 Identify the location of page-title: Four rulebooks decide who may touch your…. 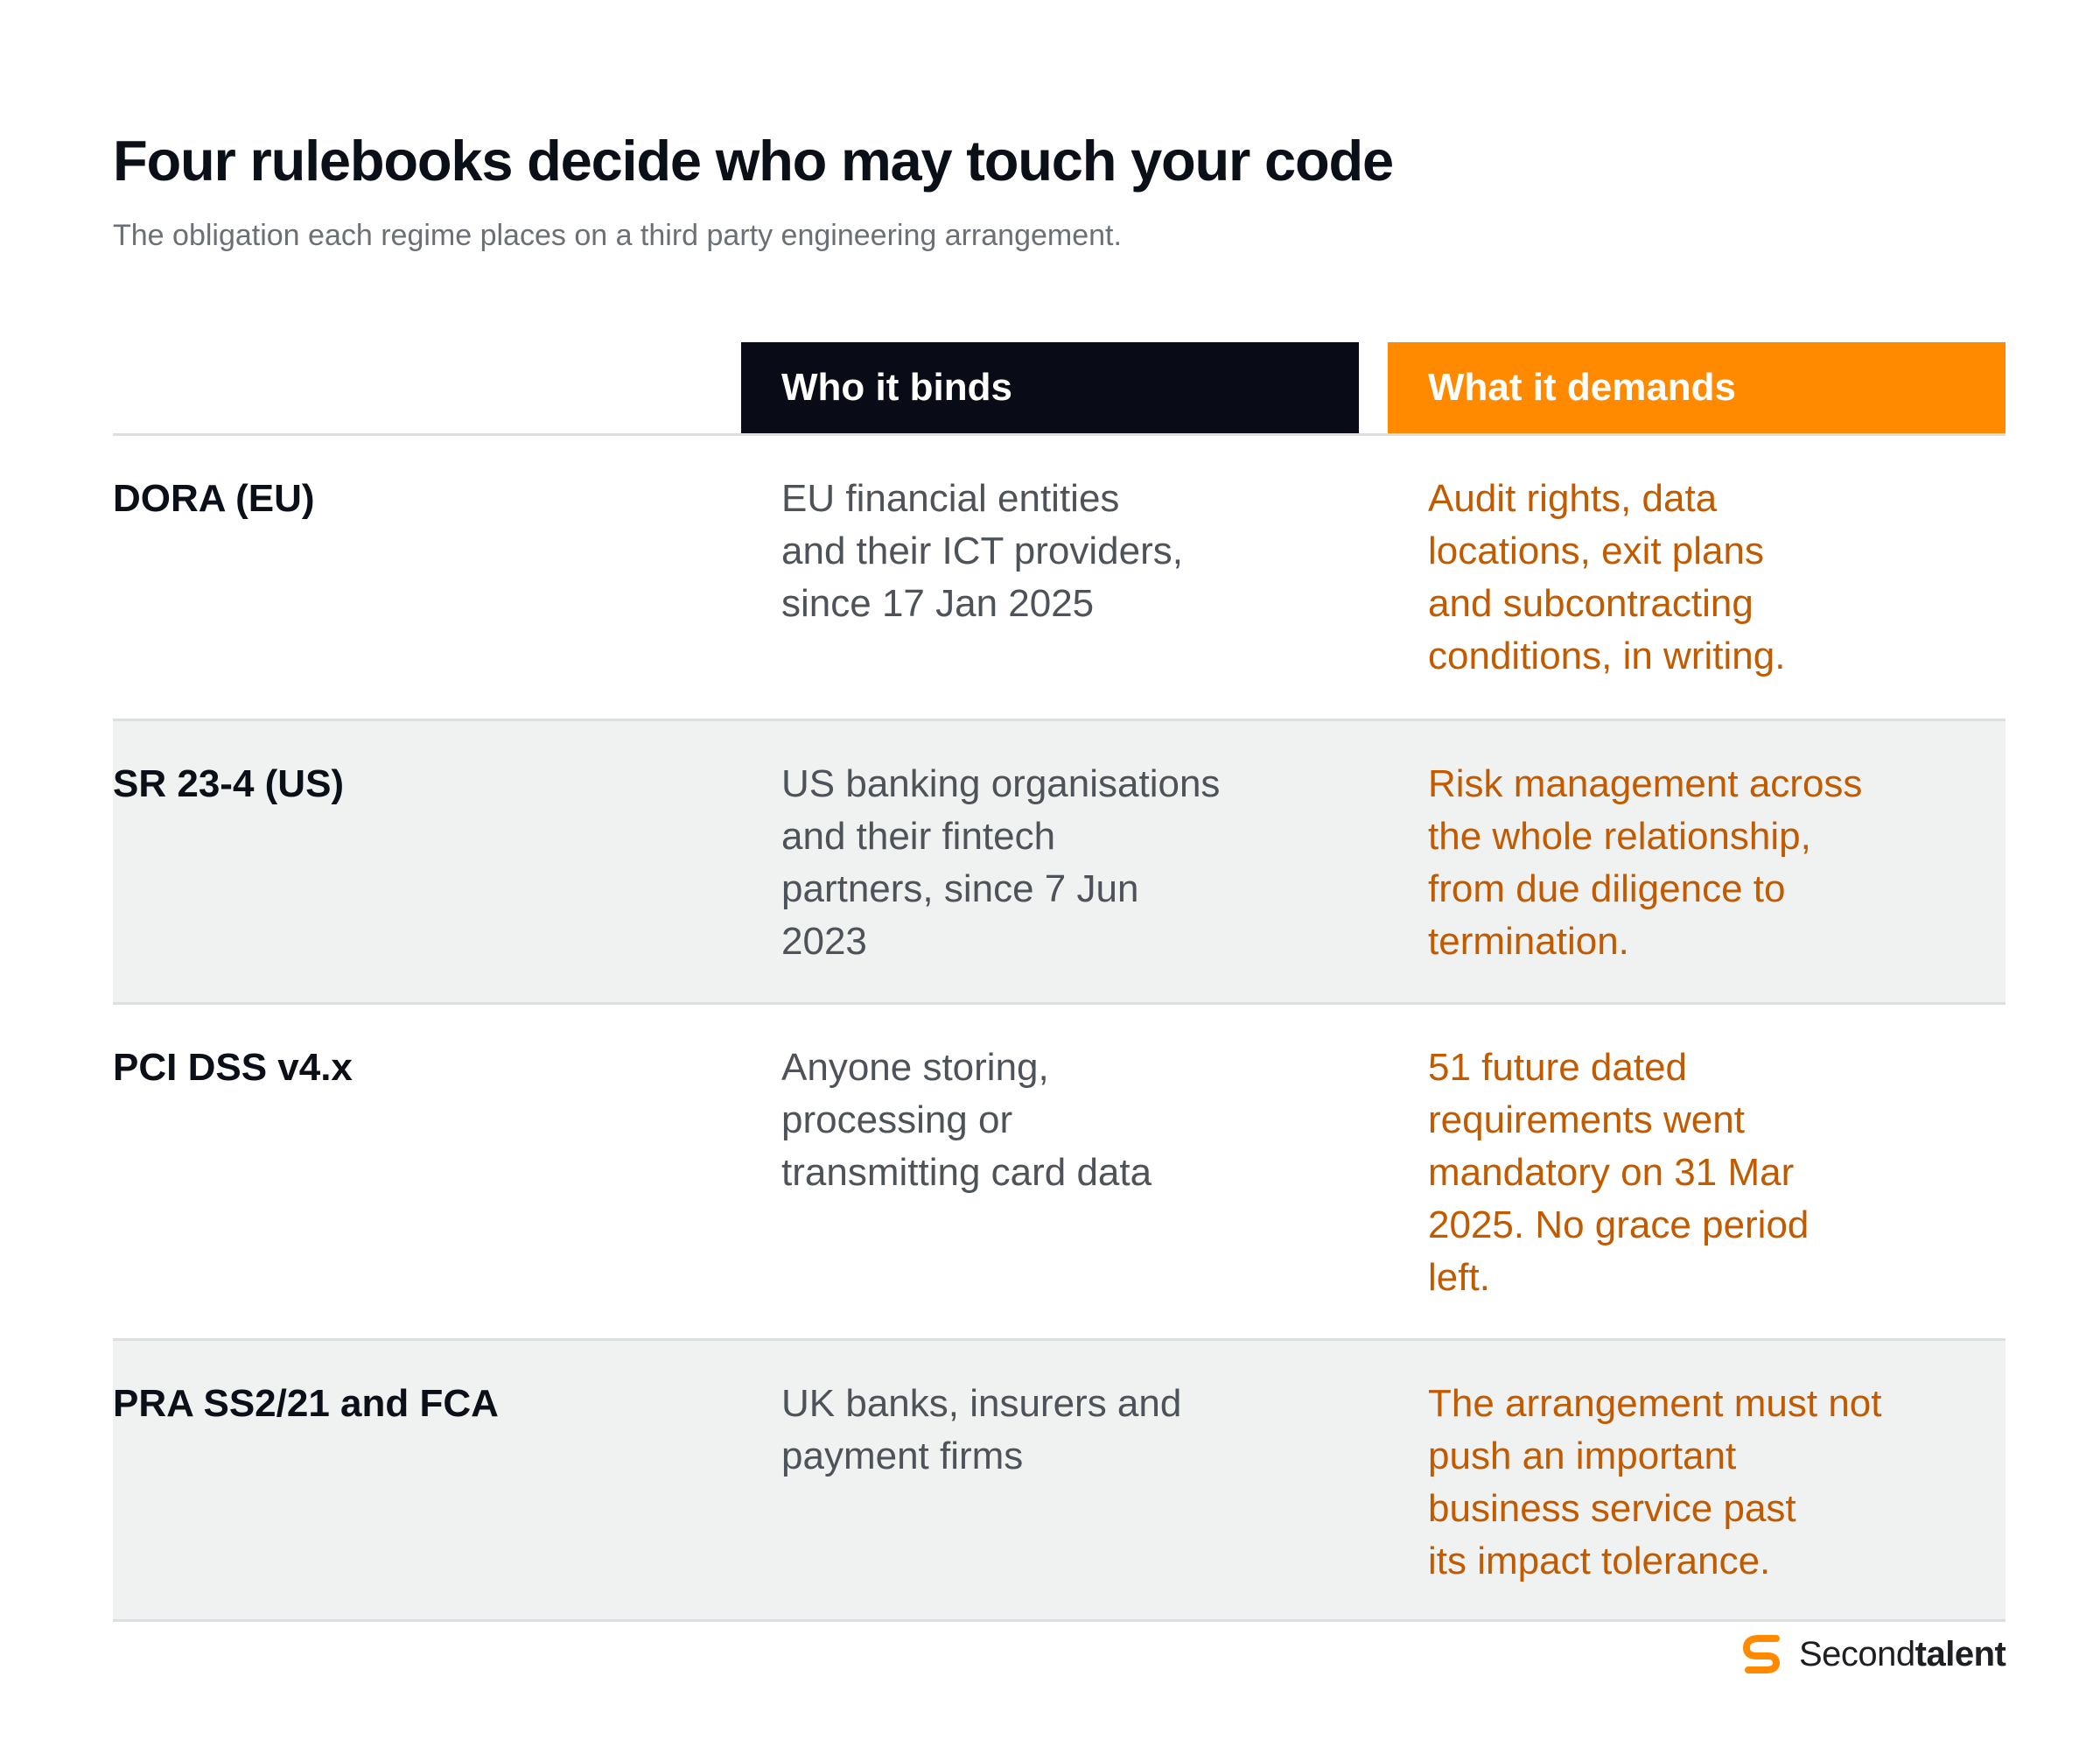
(753, 161).